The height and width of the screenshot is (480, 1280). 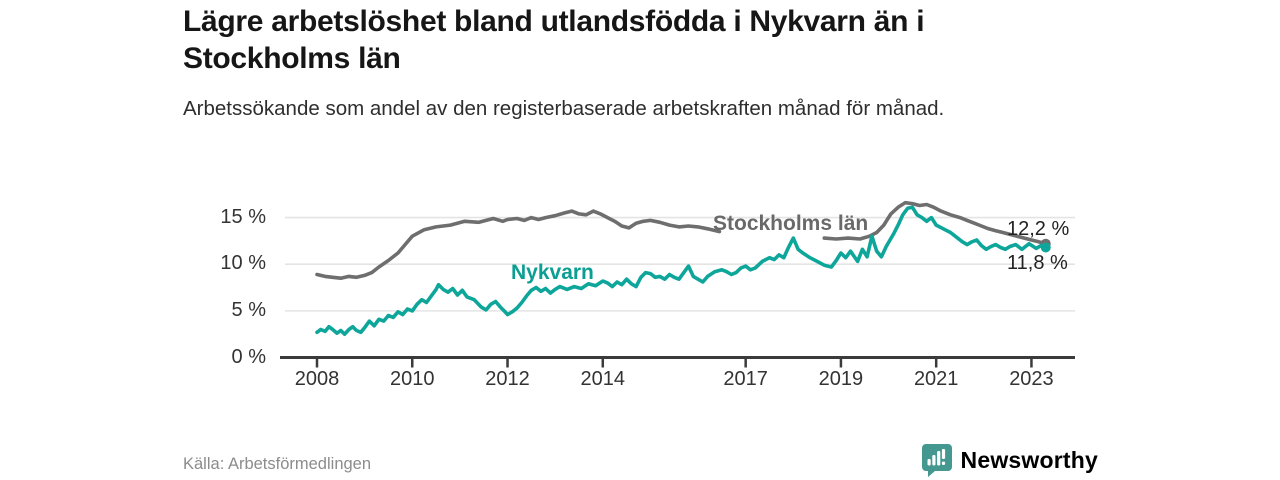 What do you see at coordinates (248, 356) in the screenshot?
I see `y-axis-label: 0 %` at bounding box center [248, 356].